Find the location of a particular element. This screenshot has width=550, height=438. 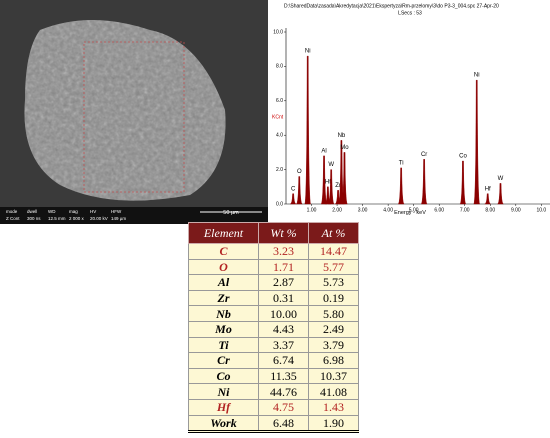

sem-info-value: 2 000 x is located at coordinates (77, 218).